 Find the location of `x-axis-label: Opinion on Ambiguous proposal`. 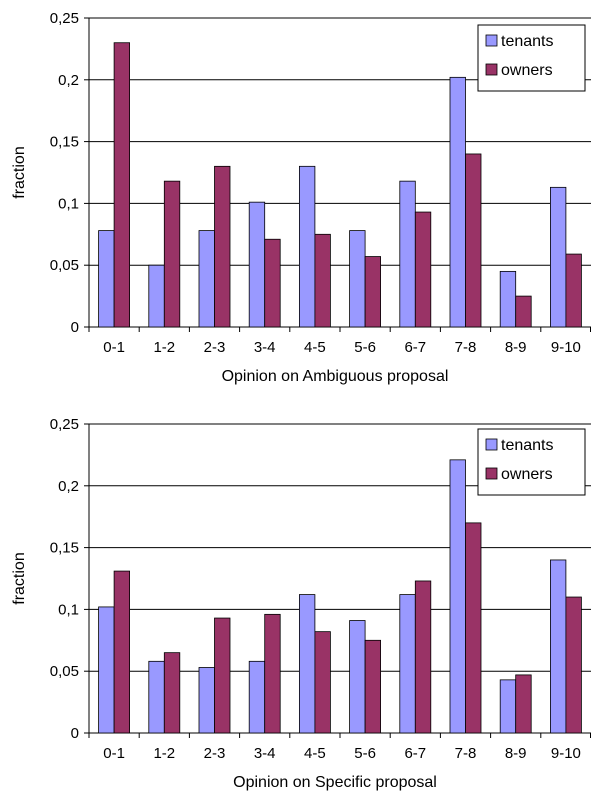

x-axis-label: Opinion on Ambiguous proposal is located at coordinates (335, 376).